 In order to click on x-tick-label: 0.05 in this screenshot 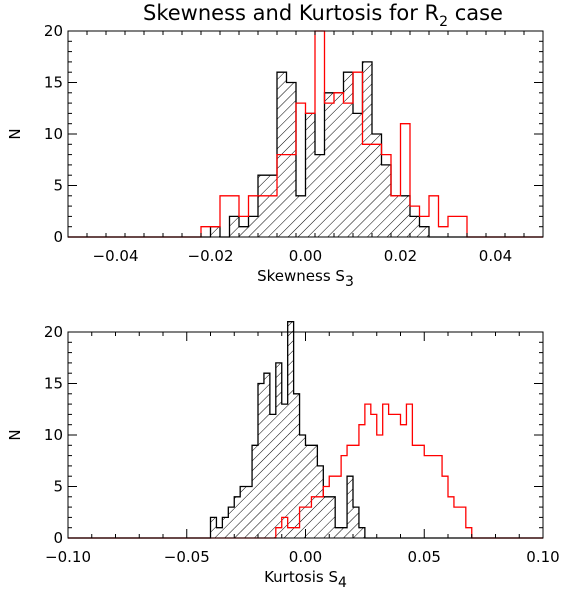, I will do `click(424, 557)`.